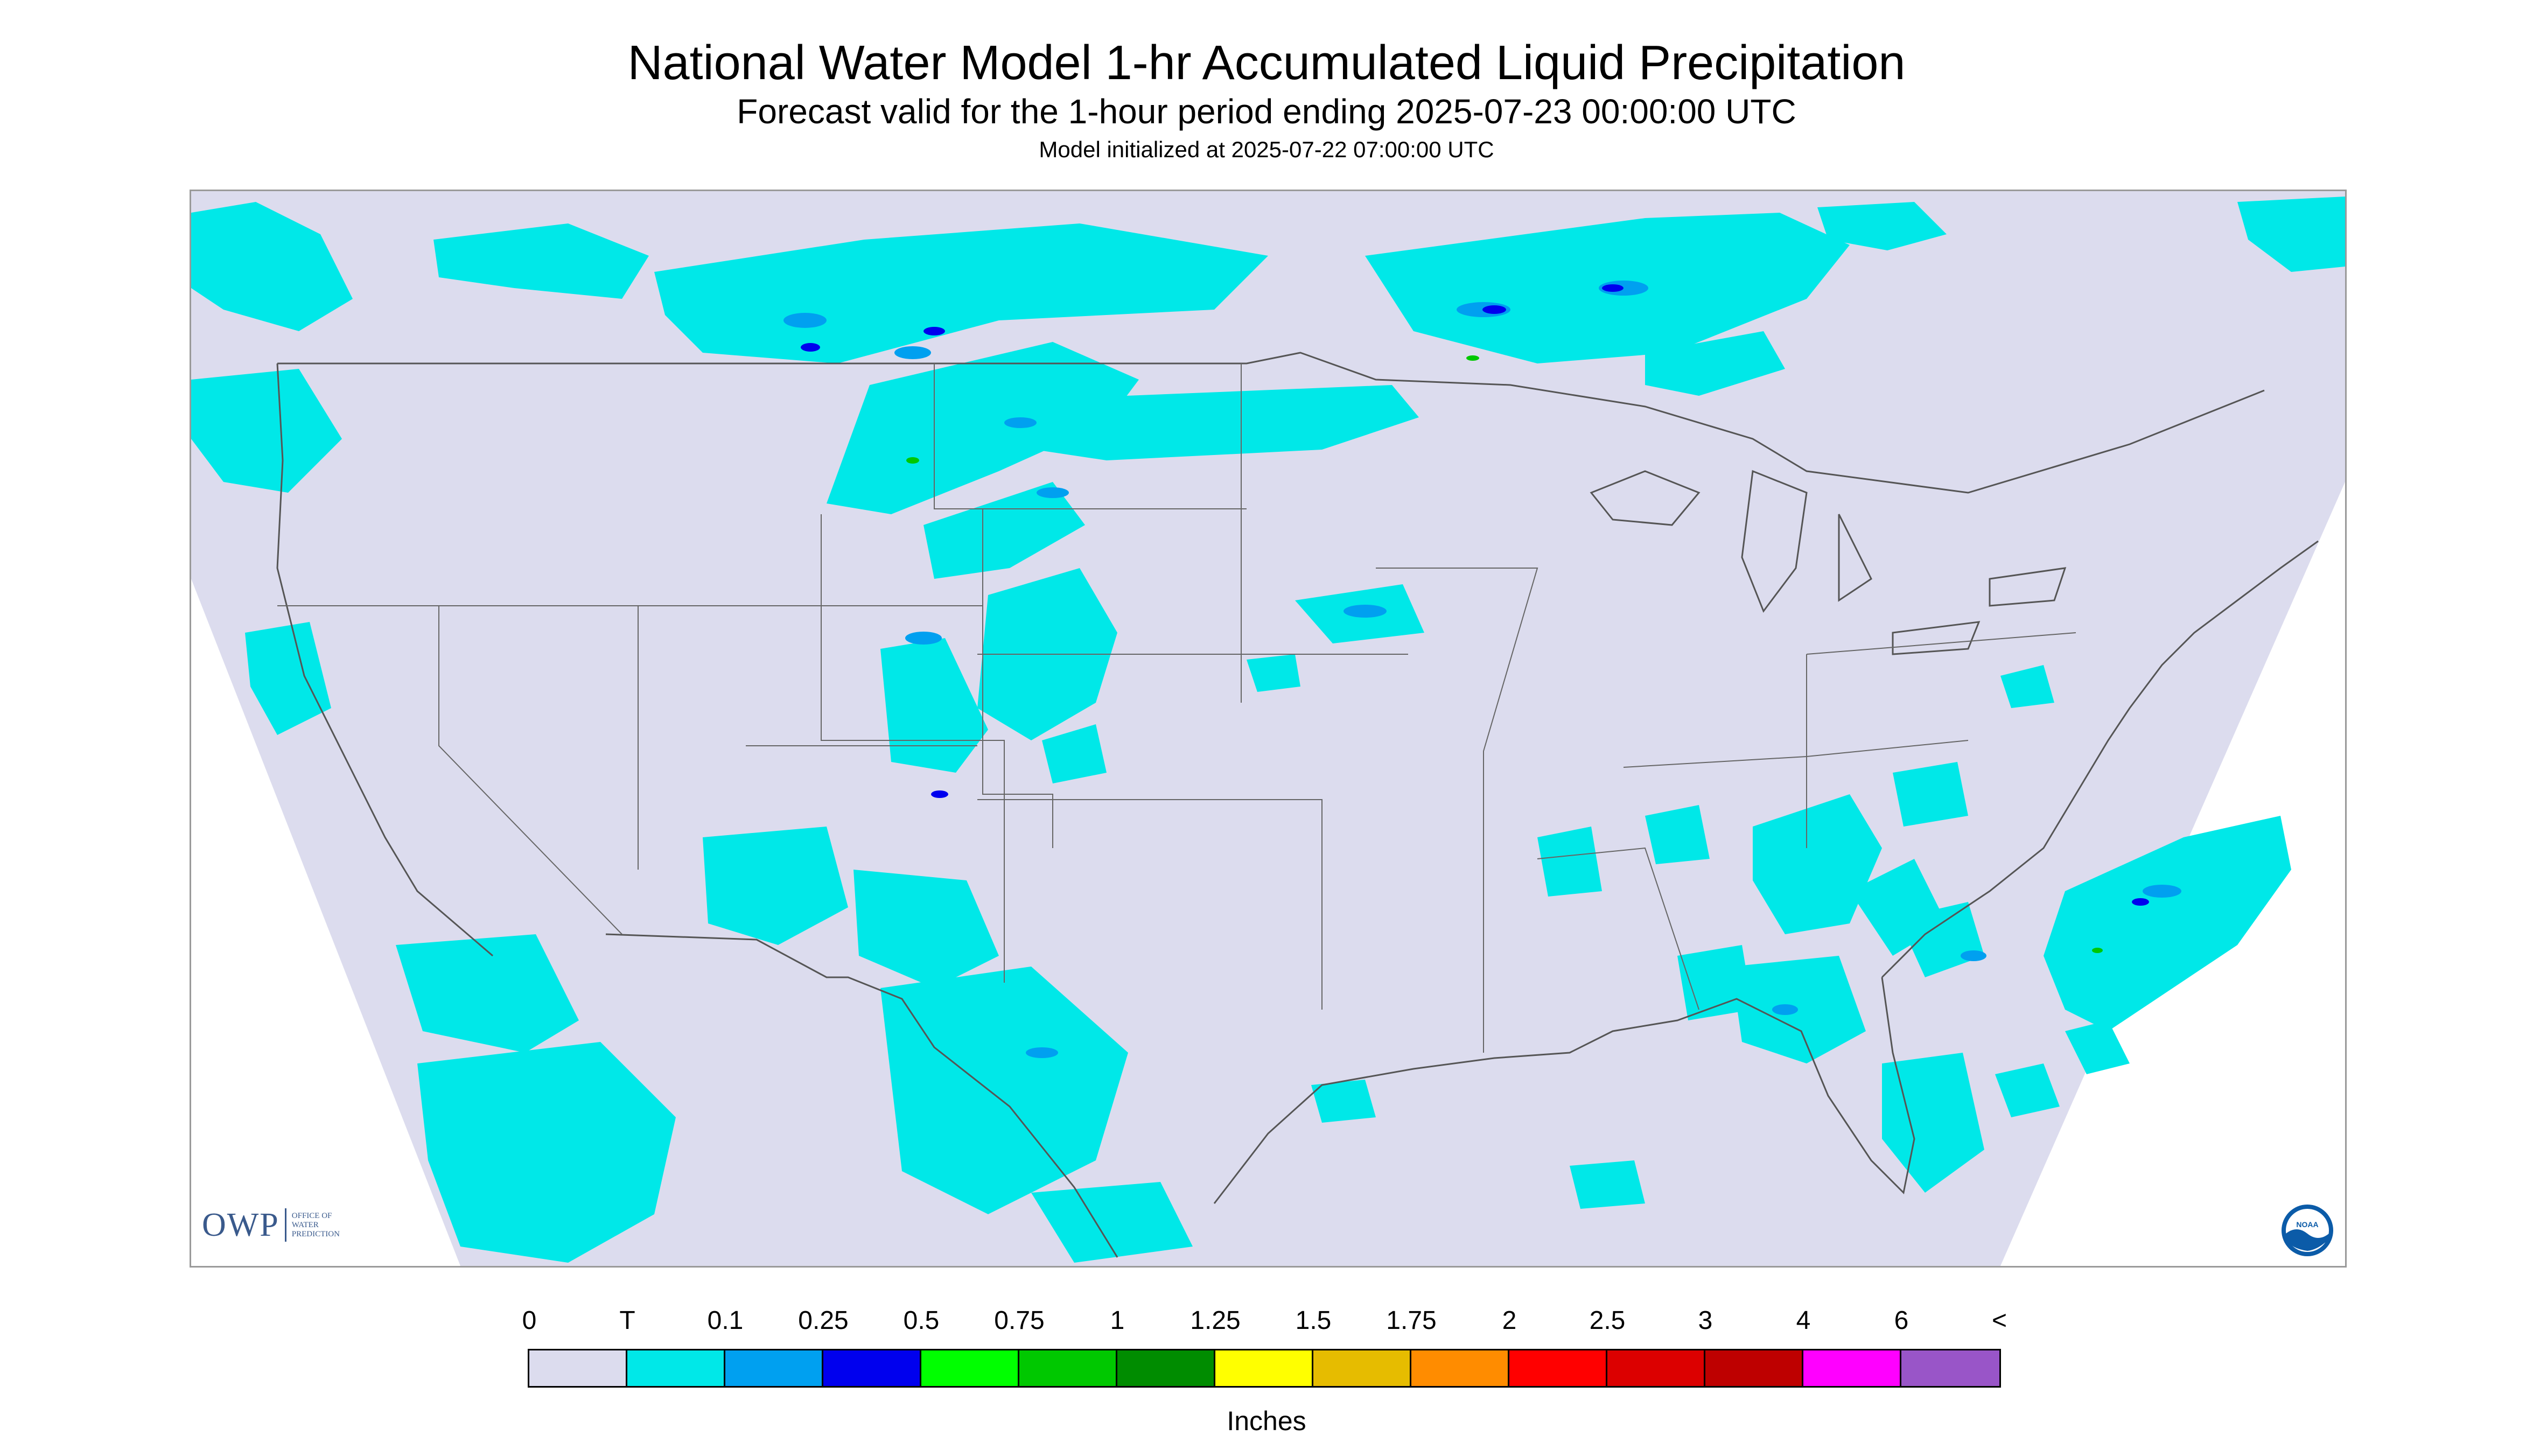 The width and height of the screenshot is (2533, 1456). What do you see at coordinates (271, 1224) in the screenshot?
I see `owp-logo: OWP OFFICE OF WATER PREDICTION` at bounding box center [271, 1224].